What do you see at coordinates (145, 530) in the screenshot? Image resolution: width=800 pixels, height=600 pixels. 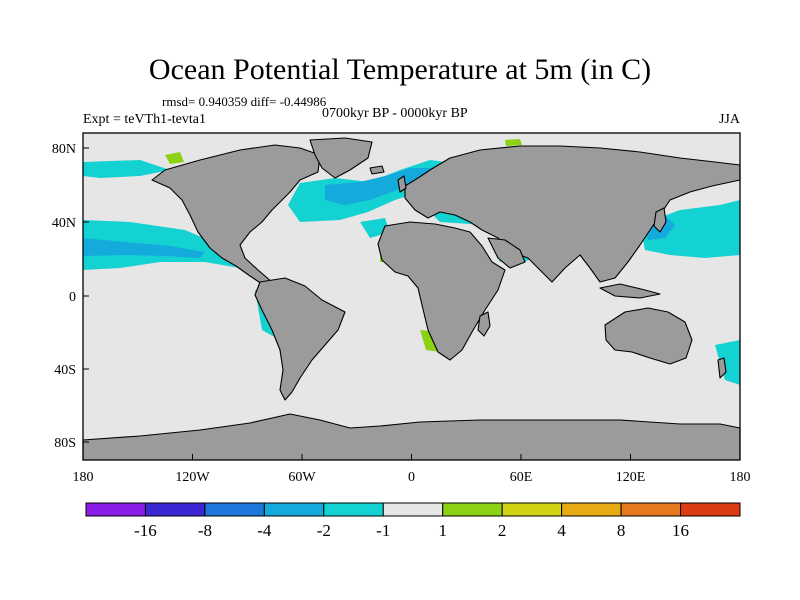 I see `colorbar-label: -16` at bounding box center [145, 530].